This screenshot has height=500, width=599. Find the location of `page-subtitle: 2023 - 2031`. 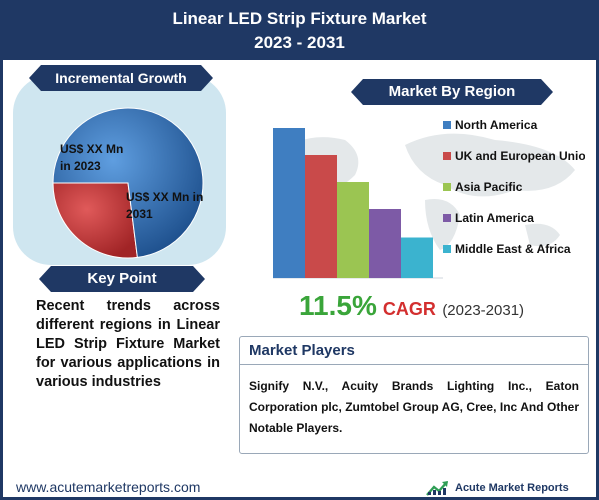

page-subtitle: 2023 - 2031 is located at coordinates (299, 42).